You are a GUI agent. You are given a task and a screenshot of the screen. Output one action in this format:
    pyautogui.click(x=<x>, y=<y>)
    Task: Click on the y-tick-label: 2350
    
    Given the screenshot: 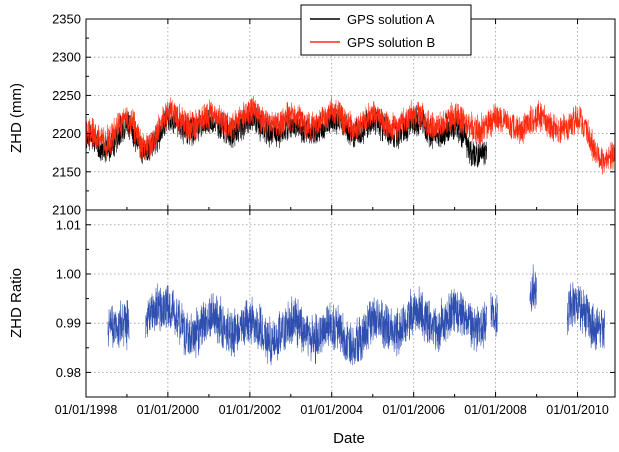 What is the action you would take?
    pyautogui.click(x=66, y=19)
    